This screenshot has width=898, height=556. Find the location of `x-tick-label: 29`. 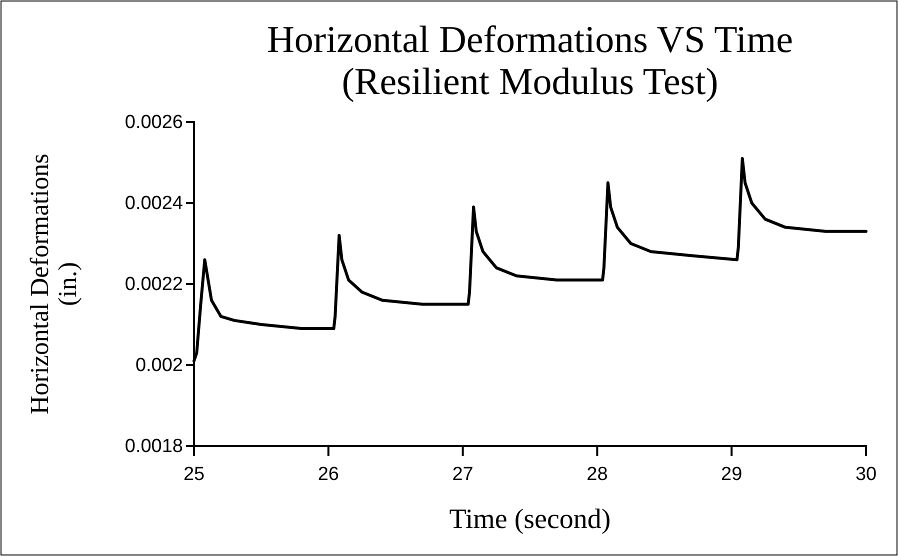

x-tick-label: 29 is located at coordinates (731, 474).